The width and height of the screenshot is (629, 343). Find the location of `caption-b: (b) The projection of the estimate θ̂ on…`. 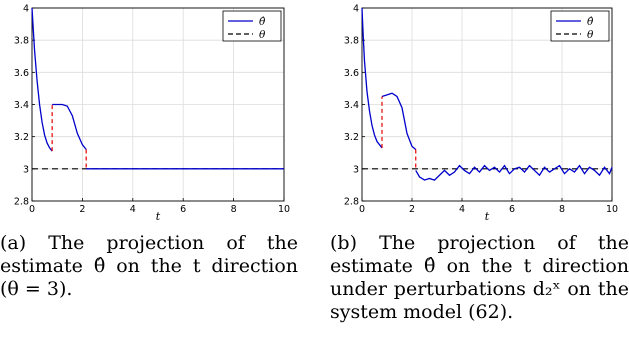

caption-b: (b) The projection of the estimate θ̂ on… is located at coordinates (479, 277).